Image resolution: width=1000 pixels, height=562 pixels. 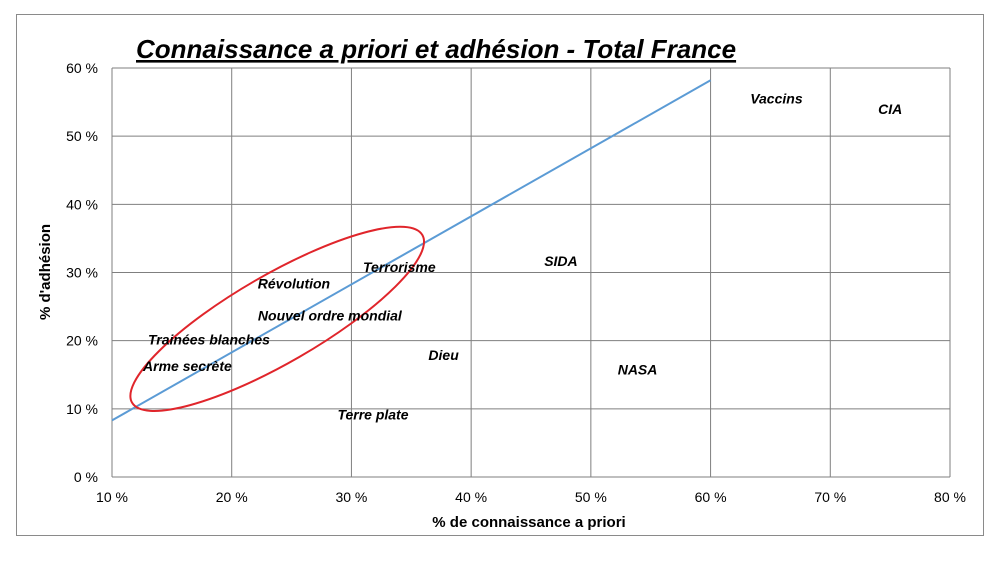 What do you see at coordinates (82, 136) in the screenshot?
I see `y-tick-label: 50 %` at bounding box center [82, 136].